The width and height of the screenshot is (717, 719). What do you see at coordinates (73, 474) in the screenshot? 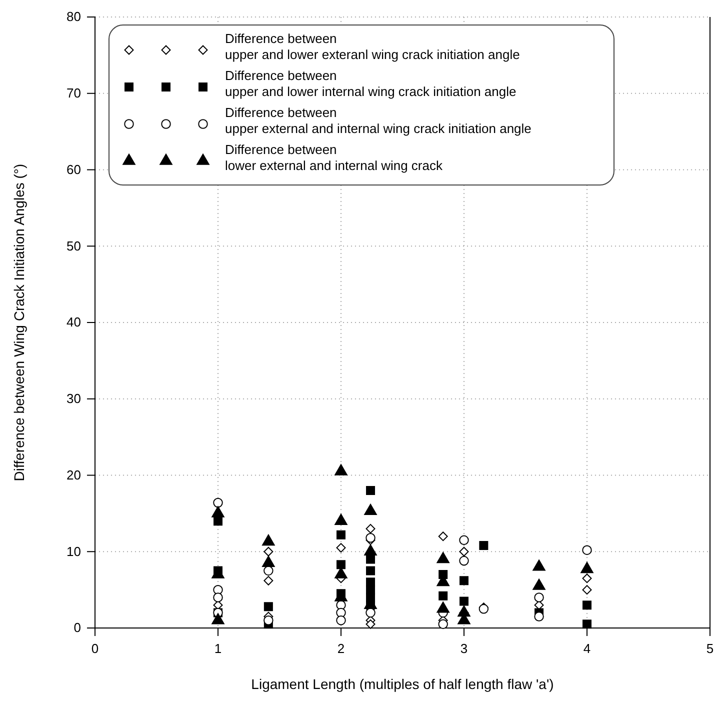
I see `y-tick-label: 20` at bounding box center [73, 474].